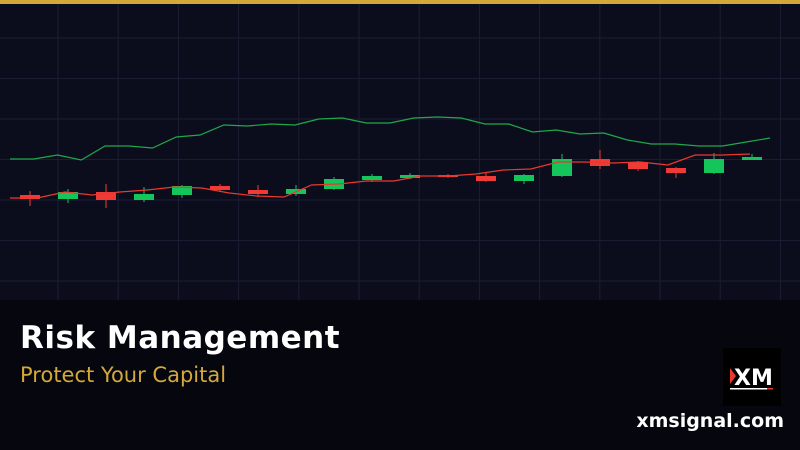 The height and width of the screenshot is (450, 800). I want to click on moving-average-line, so click(380, 176).